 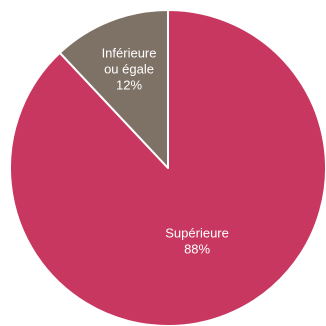 I want to click on slice-label: Supérieure 88%, so click(x=197, y=240).